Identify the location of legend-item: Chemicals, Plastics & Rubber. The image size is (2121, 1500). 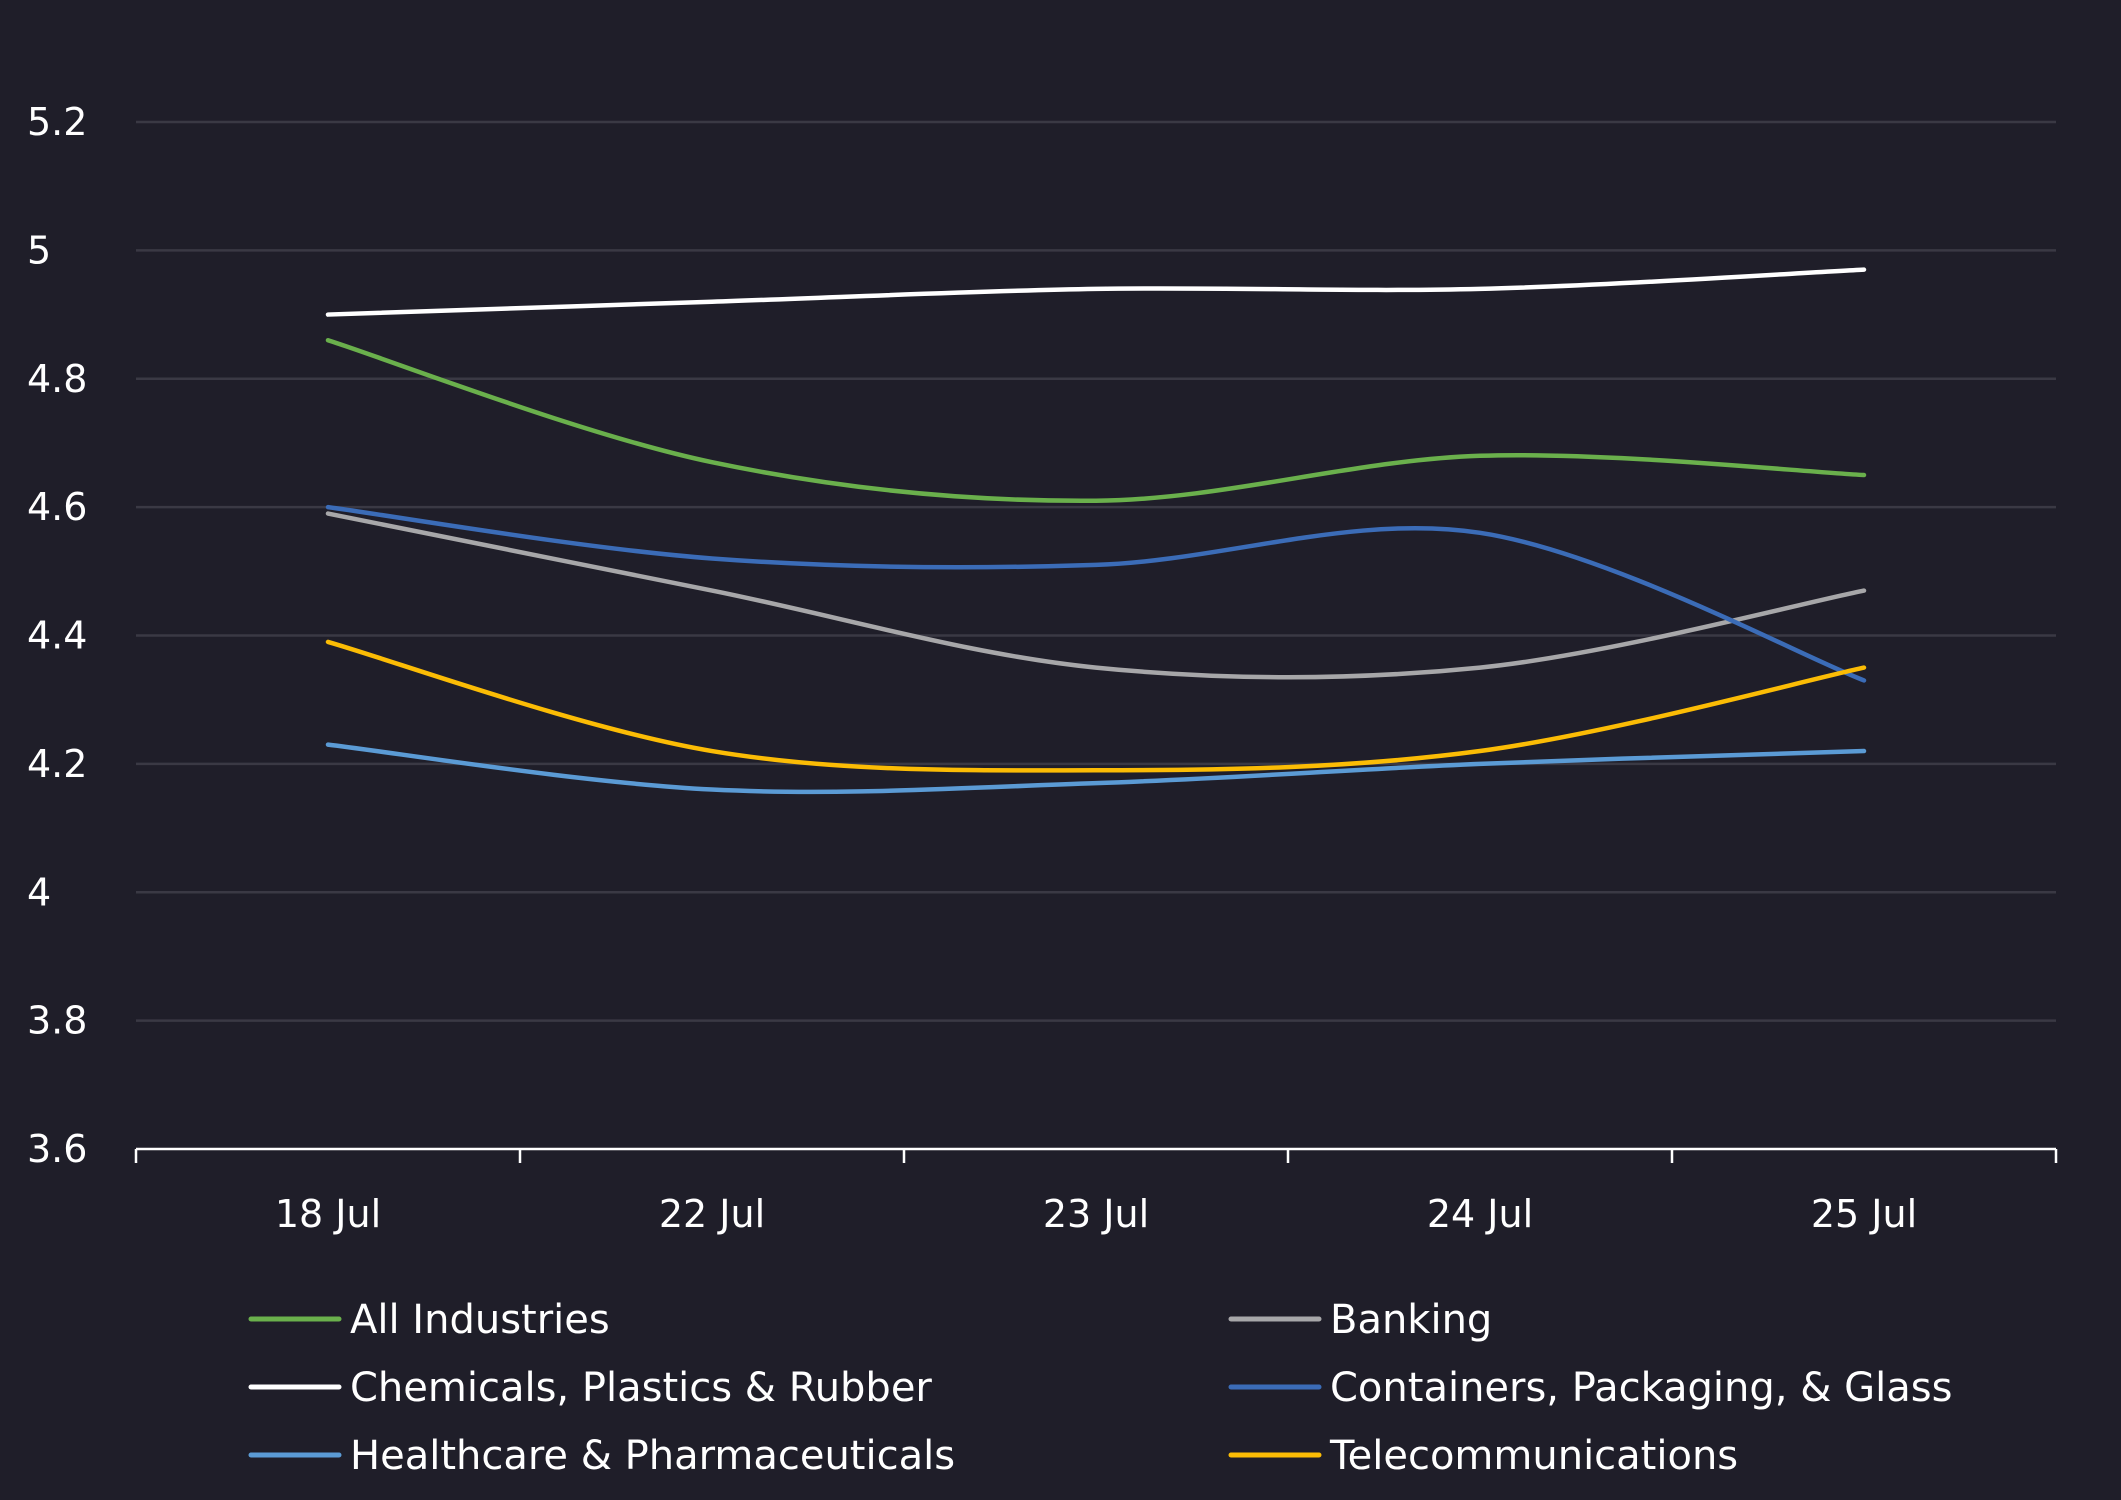
(590, 1388).